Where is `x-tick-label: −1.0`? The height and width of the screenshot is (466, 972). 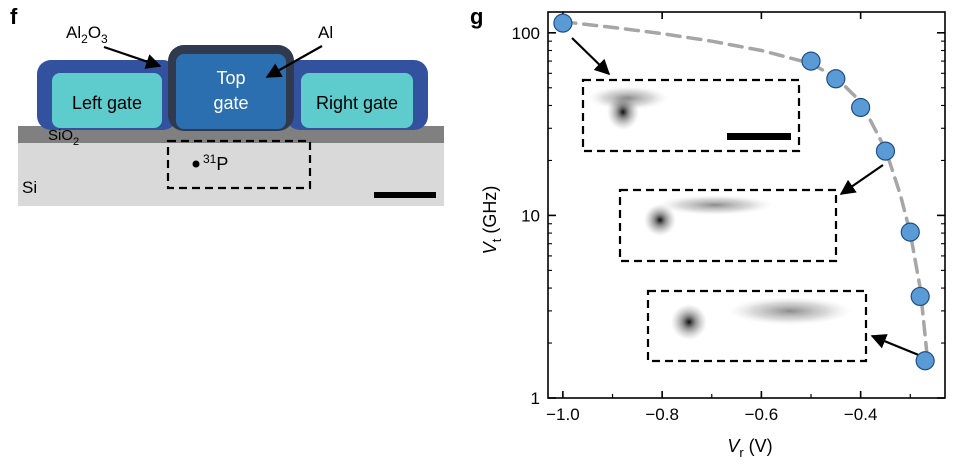
x-tick-label: −1.0 is located at coordinates (563, 414).